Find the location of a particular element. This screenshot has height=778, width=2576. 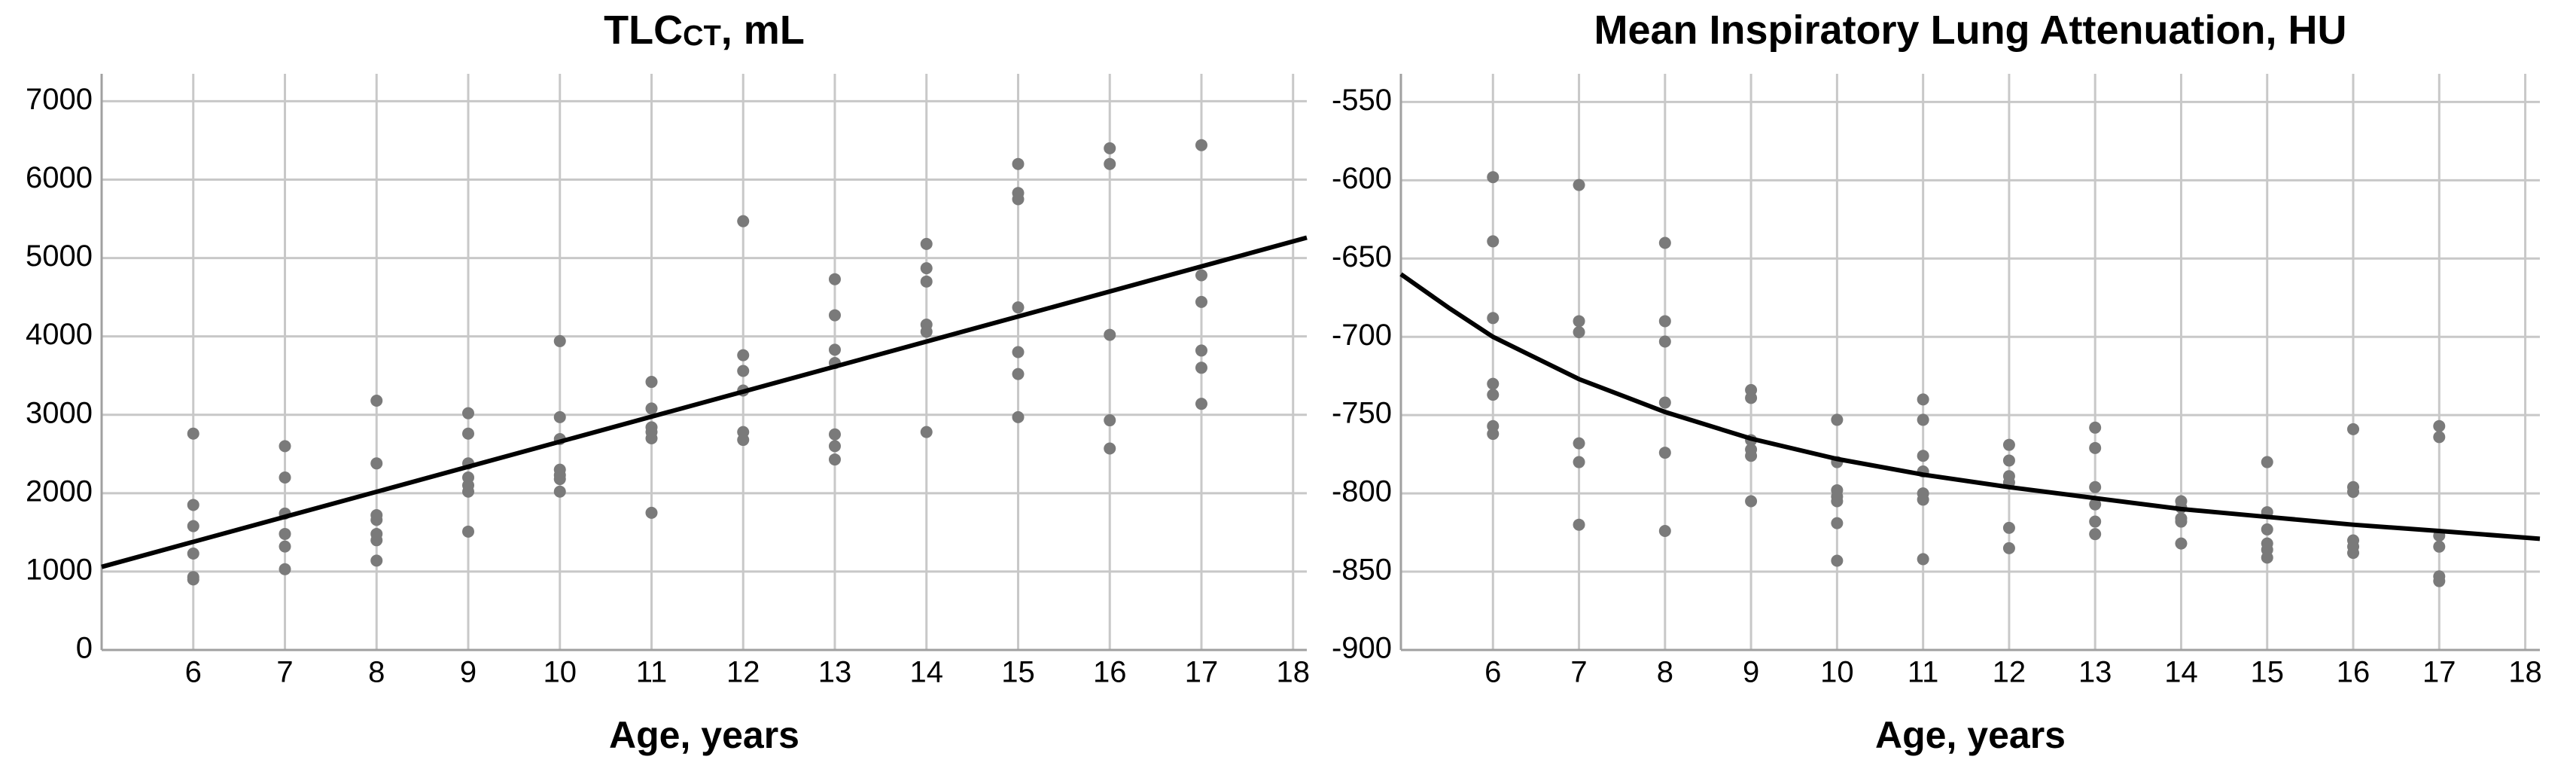

chart-title: Mean Inspiratory Lung Attenuation, HU is located at coordinates (1970, 30).